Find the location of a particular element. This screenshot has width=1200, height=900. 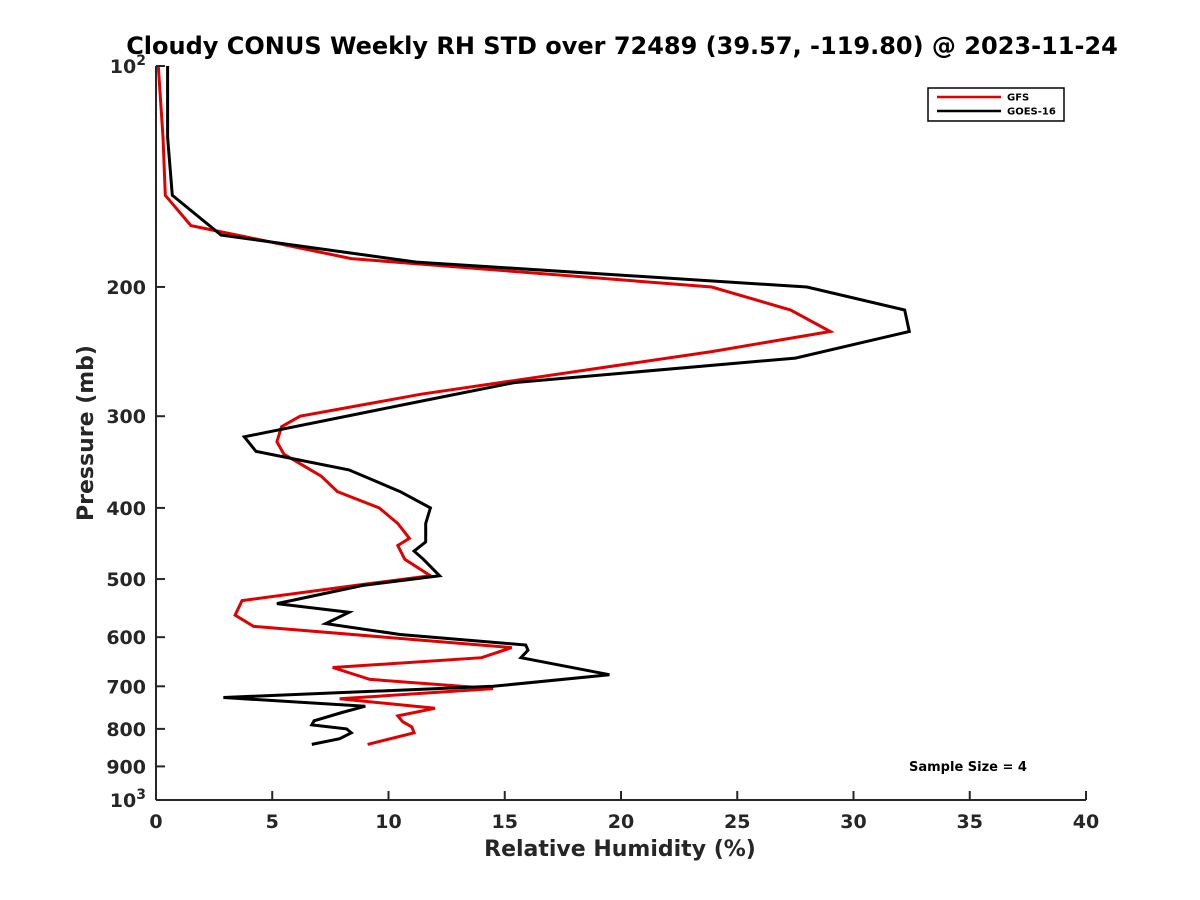

y-tick-label: 200 is located at coordinates (126, 288).